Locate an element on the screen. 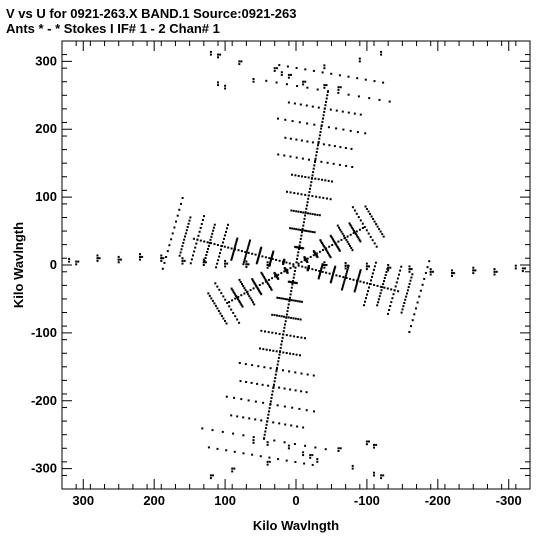  x-tick-label: 100 is located at coordinates (225, 500).